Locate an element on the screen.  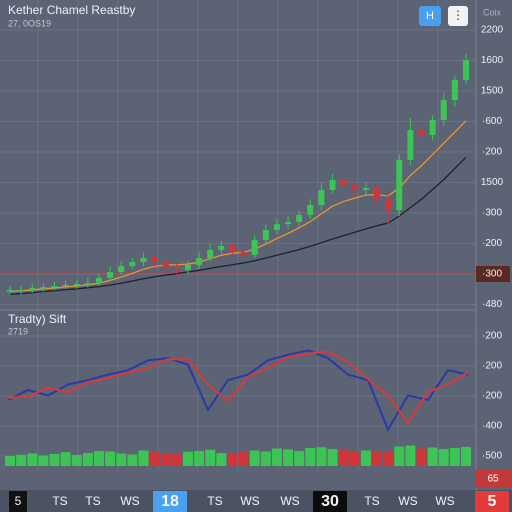
tab-label: 18 is located at coordinates (170, 501).